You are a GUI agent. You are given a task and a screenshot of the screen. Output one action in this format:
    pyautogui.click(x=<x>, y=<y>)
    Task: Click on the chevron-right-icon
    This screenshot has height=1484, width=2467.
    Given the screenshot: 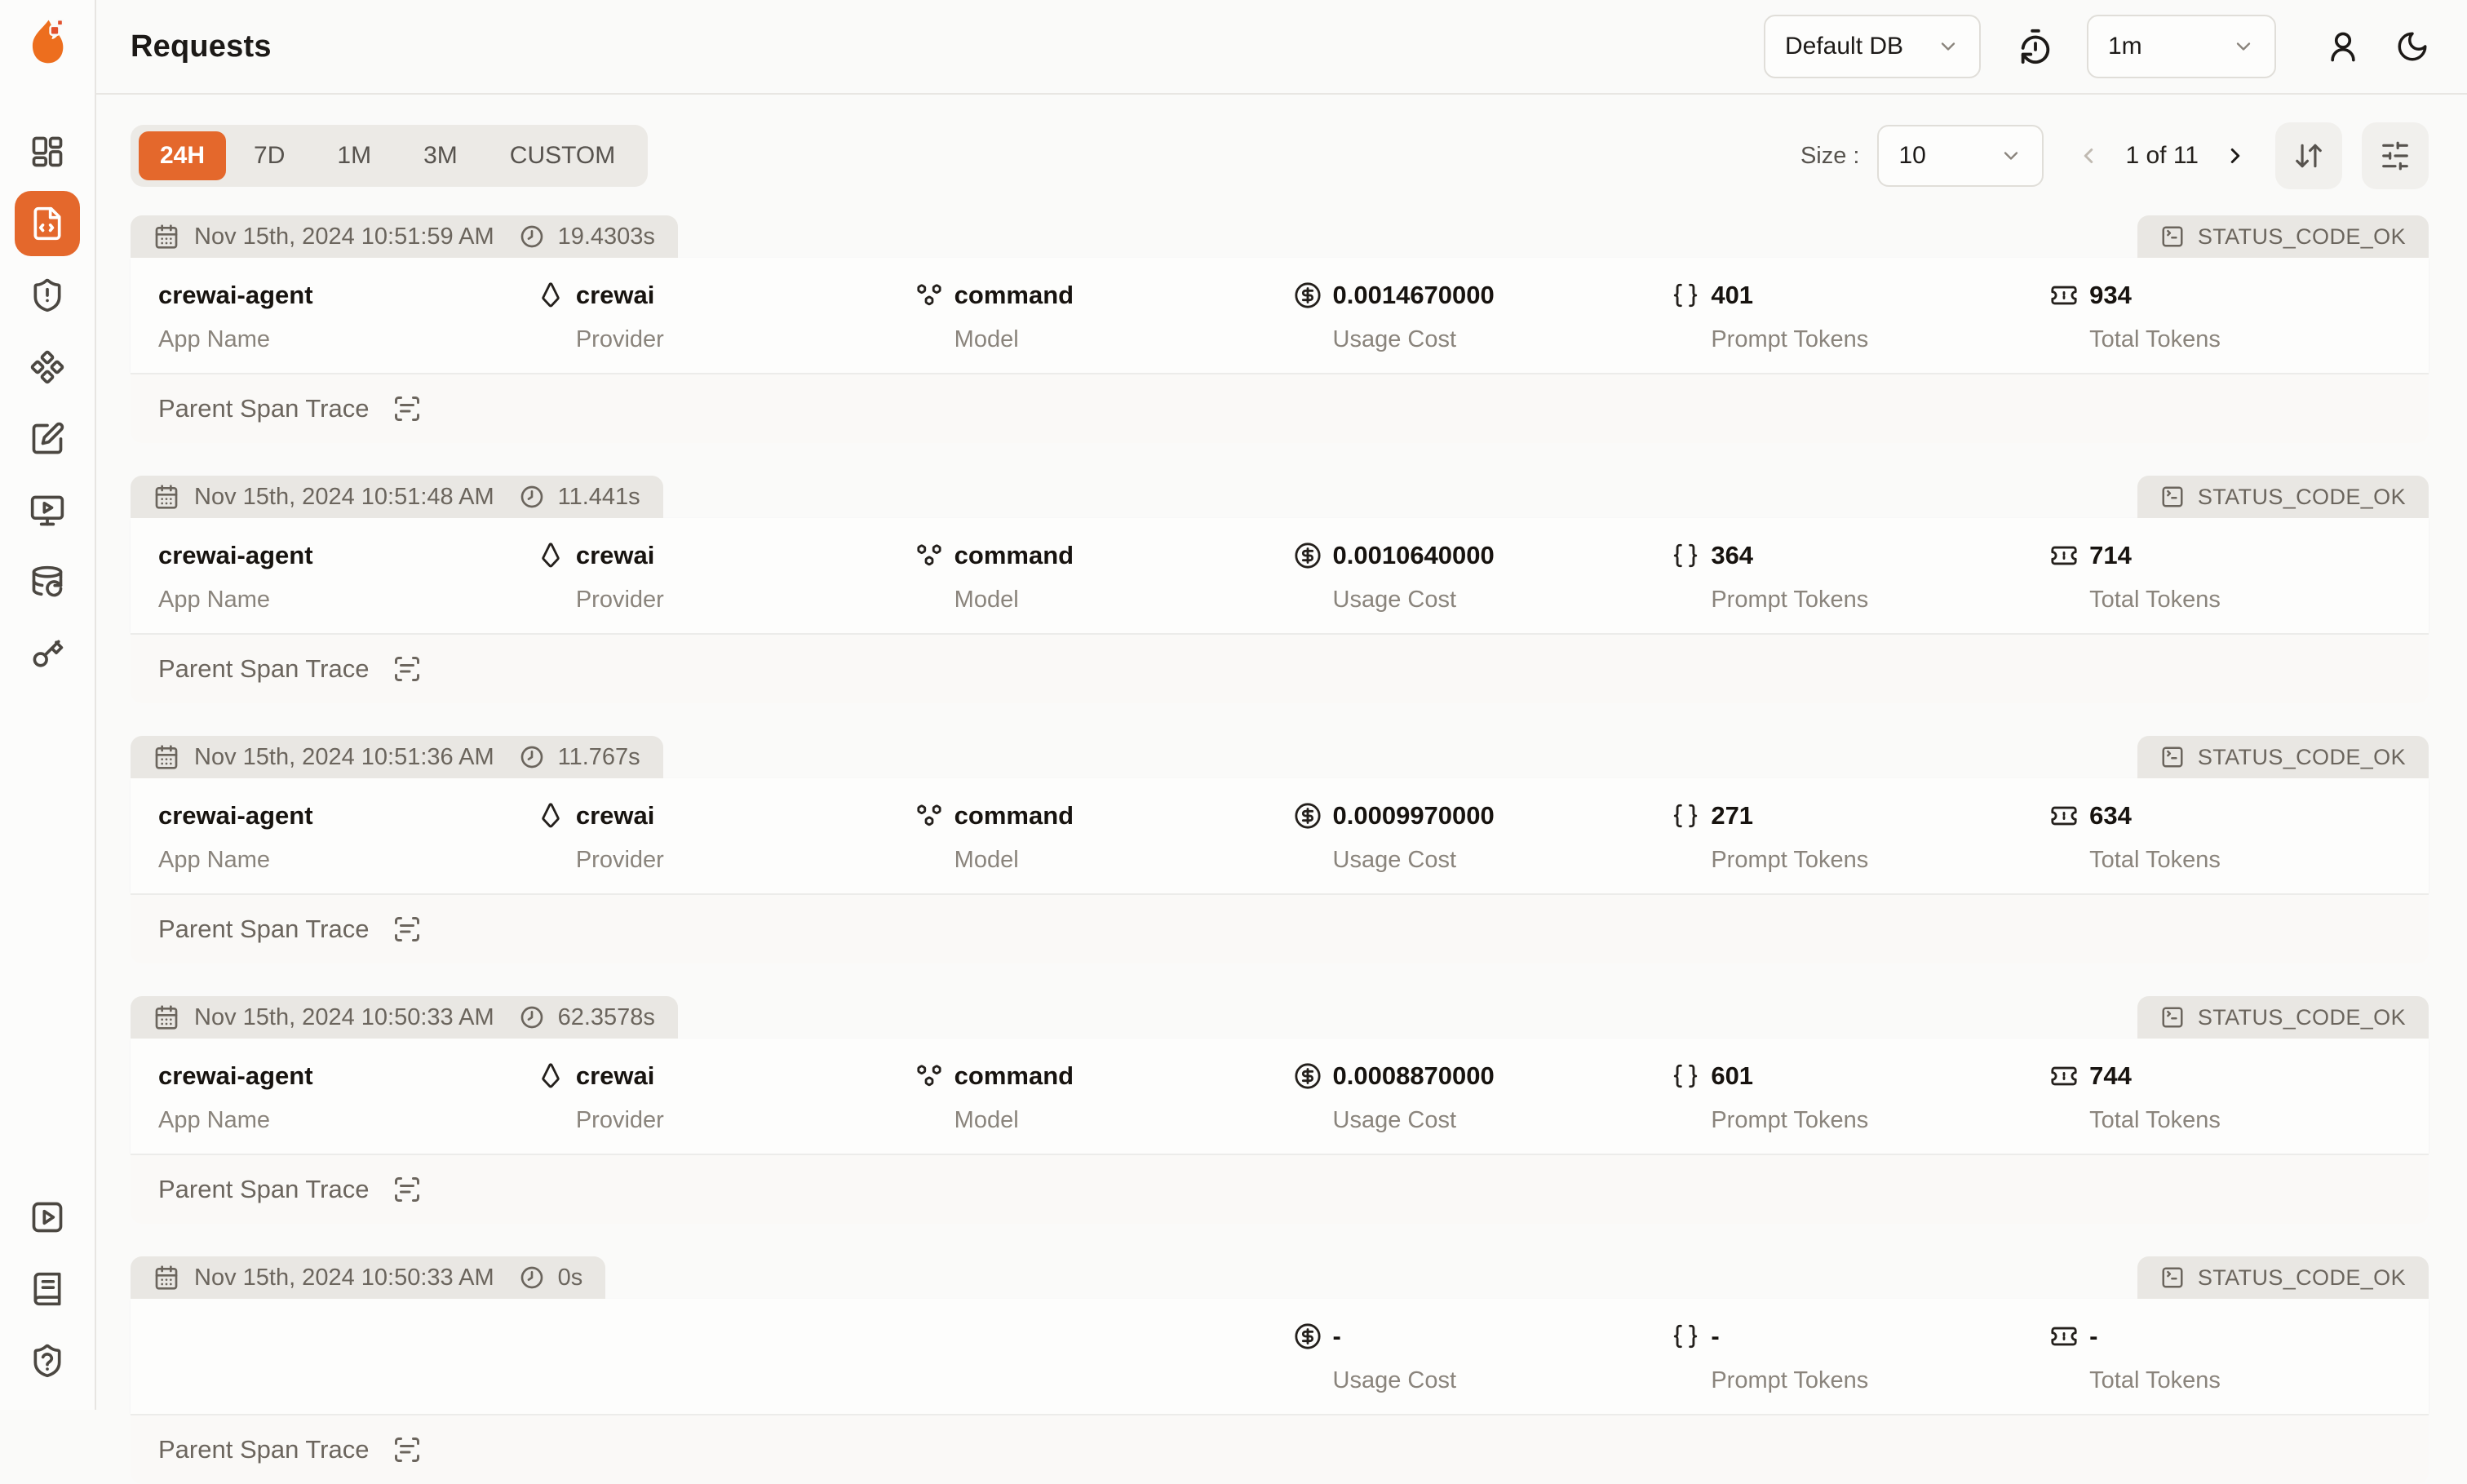 What is the action you would take?
    pyautogui.click(x=2235, y=156)
    